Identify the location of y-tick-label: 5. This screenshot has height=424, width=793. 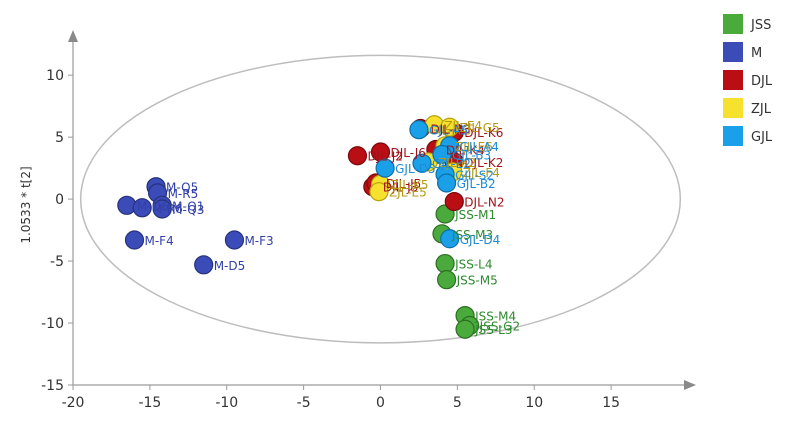
(59, 138).